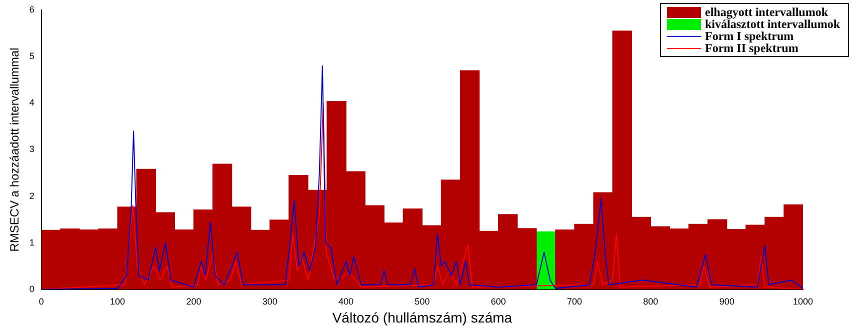  I want to click on x-tick-label: 100, so click(118, 301).